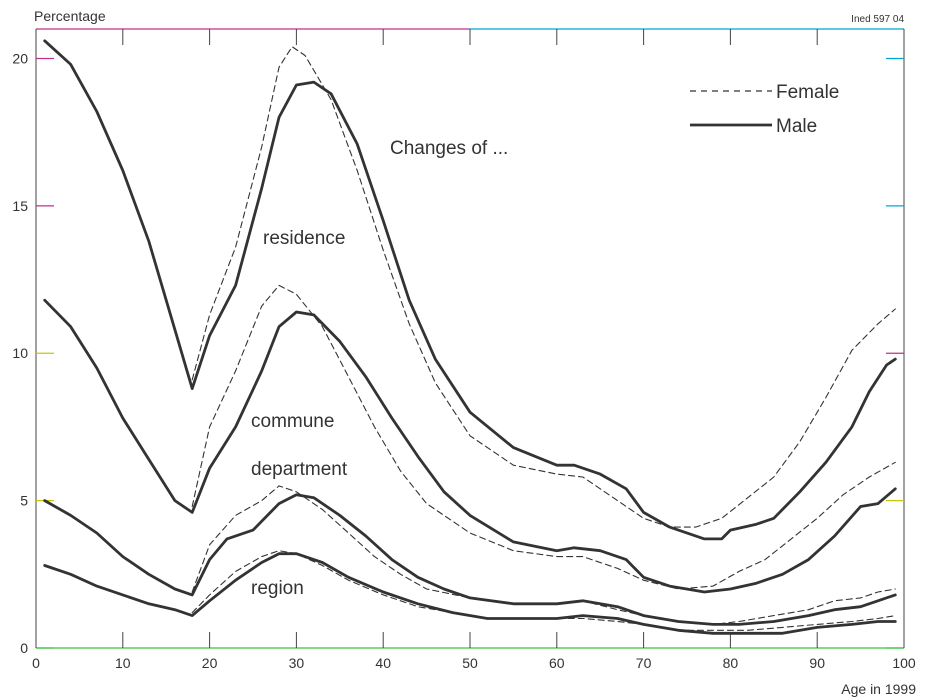  What do you see at coordinates (292, 421) in the screenshot?
I see `group-label-commune: commune` at bounding box center [292, 421].